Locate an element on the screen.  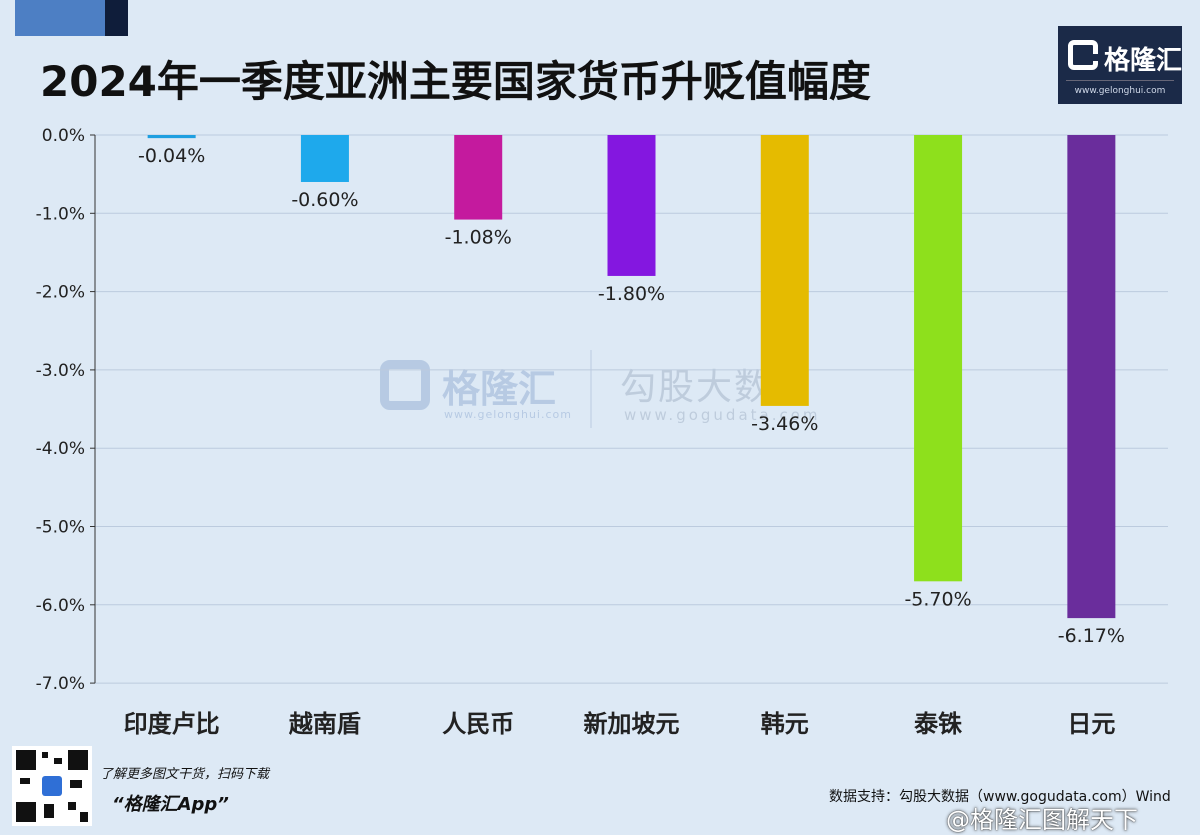
data-source: 数据支持：勾股大数据（www.gogudata.com）Wind is located at coordinates (1000, 797).